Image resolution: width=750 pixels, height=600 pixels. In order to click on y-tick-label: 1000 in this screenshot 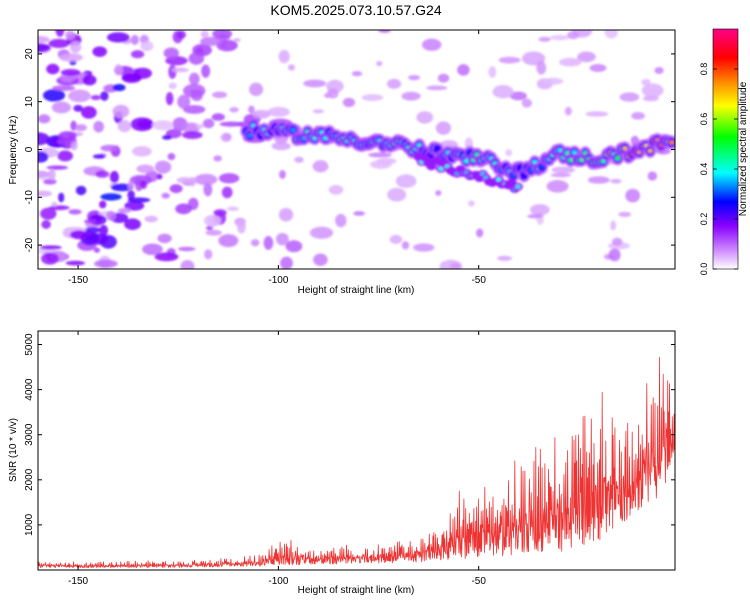, I will do `click(29, 524)`.